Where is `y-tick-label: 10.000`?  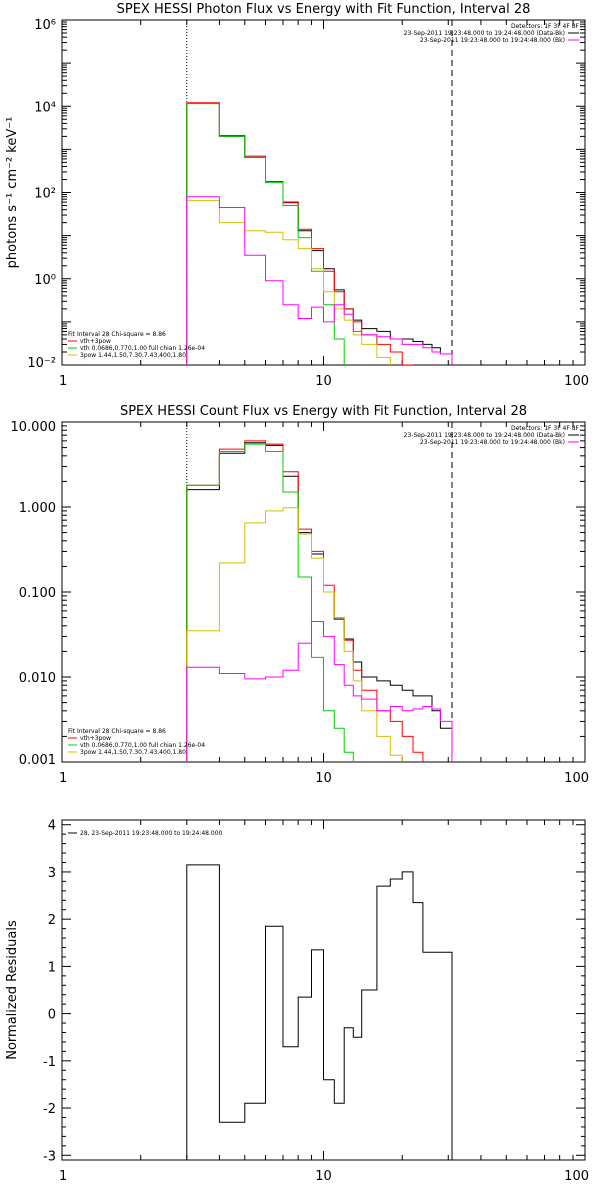 y-tick-label: 10.000 is located at coordinates (34, 427).